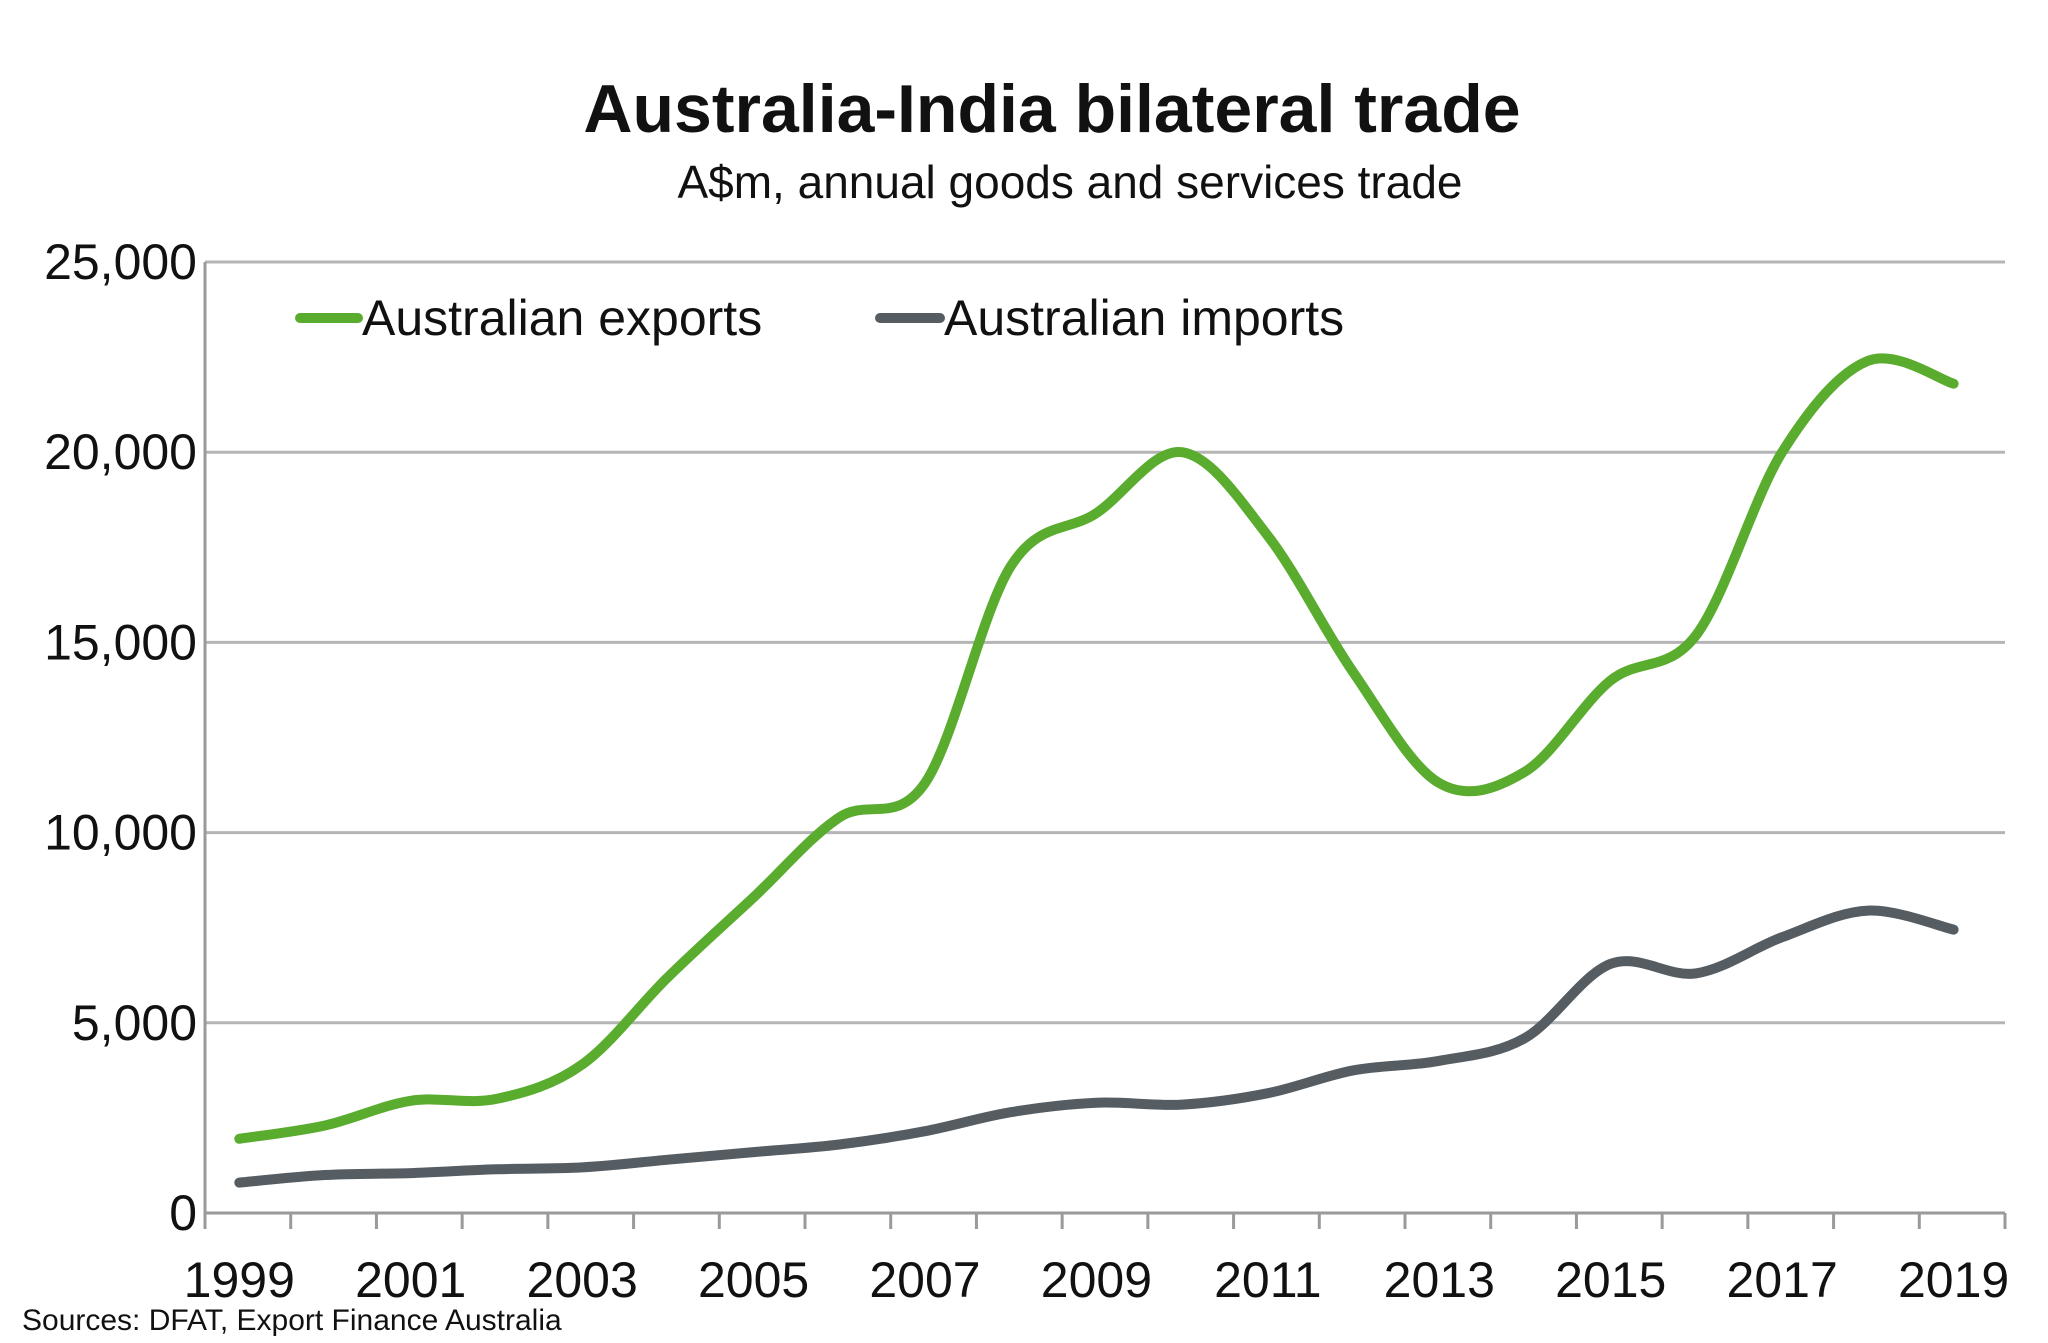 This screenshot has height=1343, width=2048. What do you see at coordinates (1439, 1280) in the screenshot?
I see `x-tick-label: 2013` at bounding box center [1439, 1280].